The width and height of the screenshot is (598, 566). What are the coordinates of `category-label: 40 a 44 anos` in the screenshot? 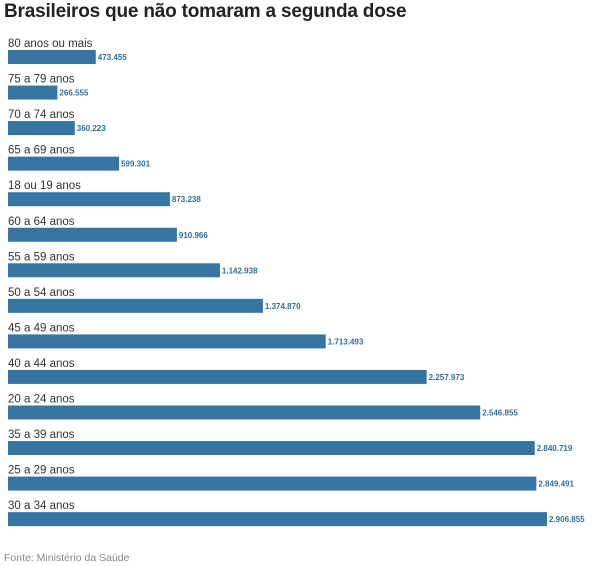 It's located at (41, 364).